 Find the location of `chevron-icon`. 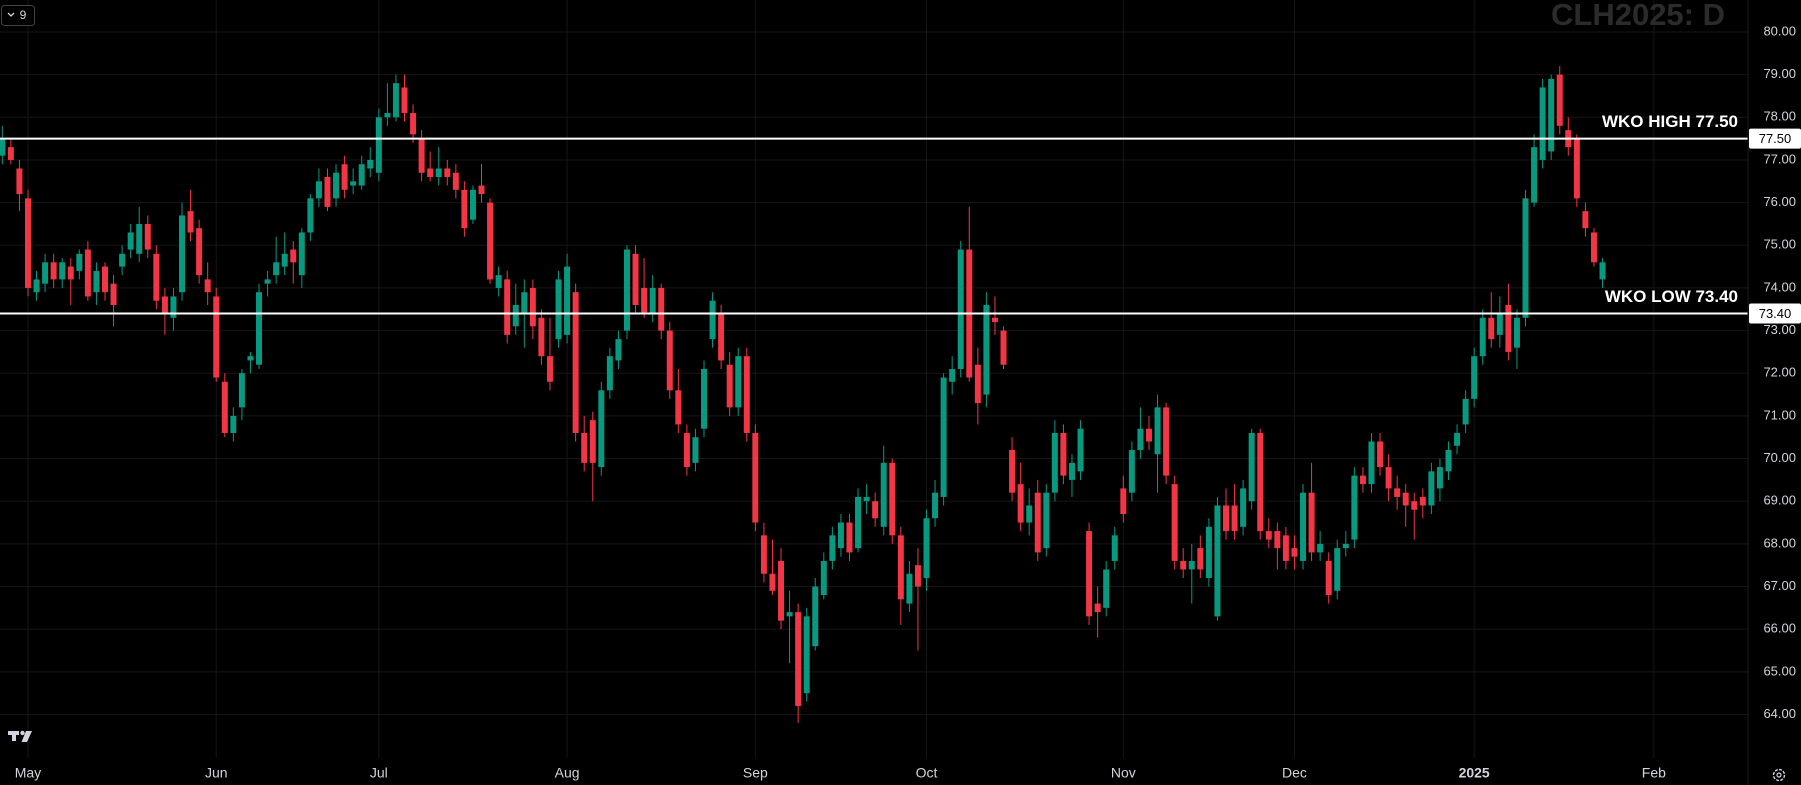

chevron-icon is located at coordinates (11, 14).